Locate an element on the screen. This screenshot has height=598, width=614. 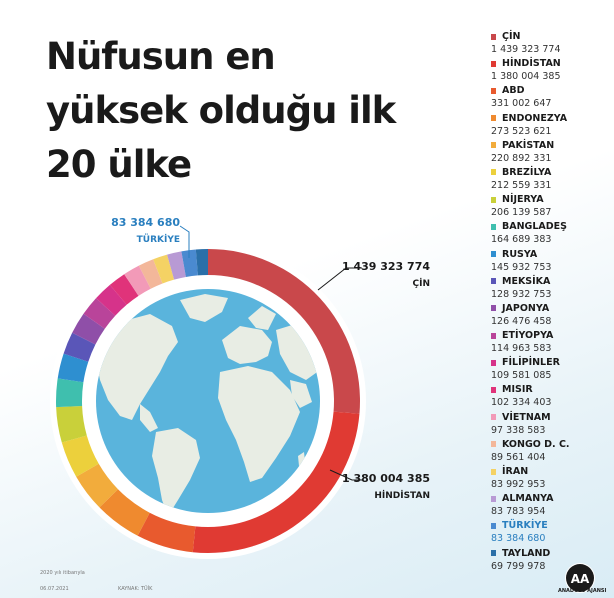
callout-turkey: 83 384 680 TÜRKİYE is located at coordinates (140, 230).